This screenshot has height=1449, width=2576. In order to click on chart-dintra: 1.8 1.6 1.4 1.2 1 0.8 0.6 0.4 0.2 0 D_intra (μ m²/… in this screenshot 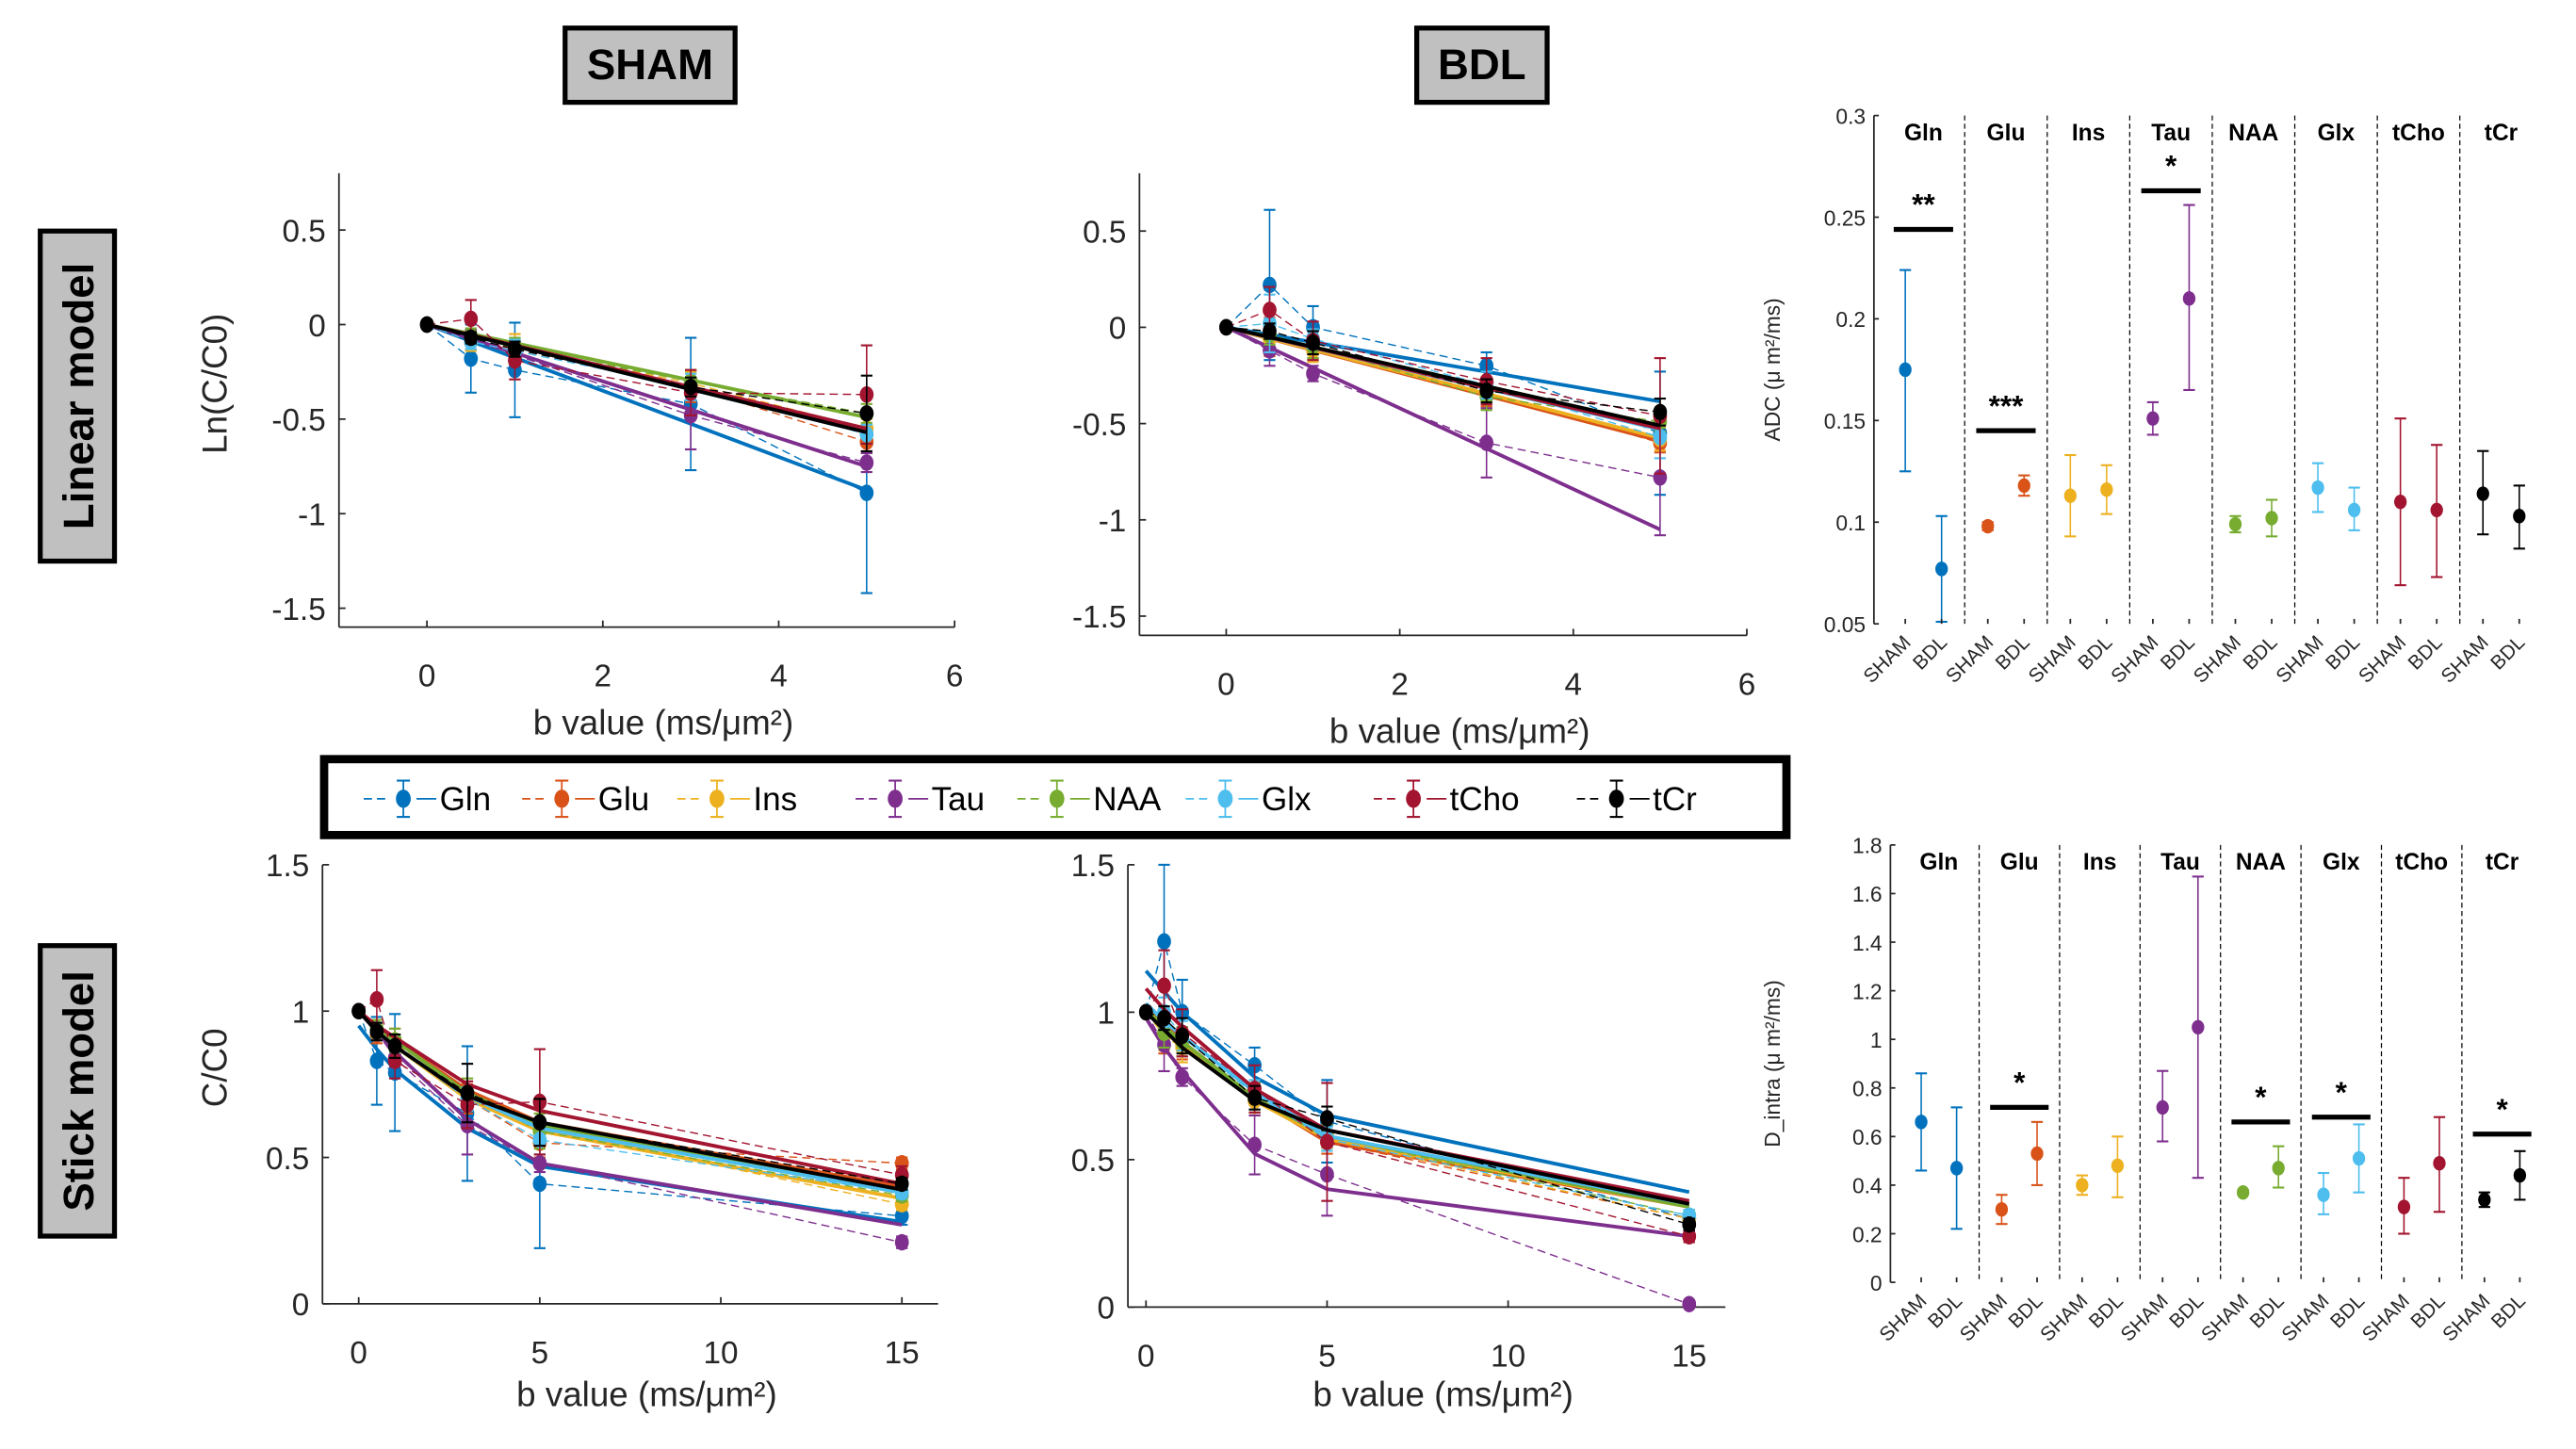, I will do `click(2146, 1090)`.